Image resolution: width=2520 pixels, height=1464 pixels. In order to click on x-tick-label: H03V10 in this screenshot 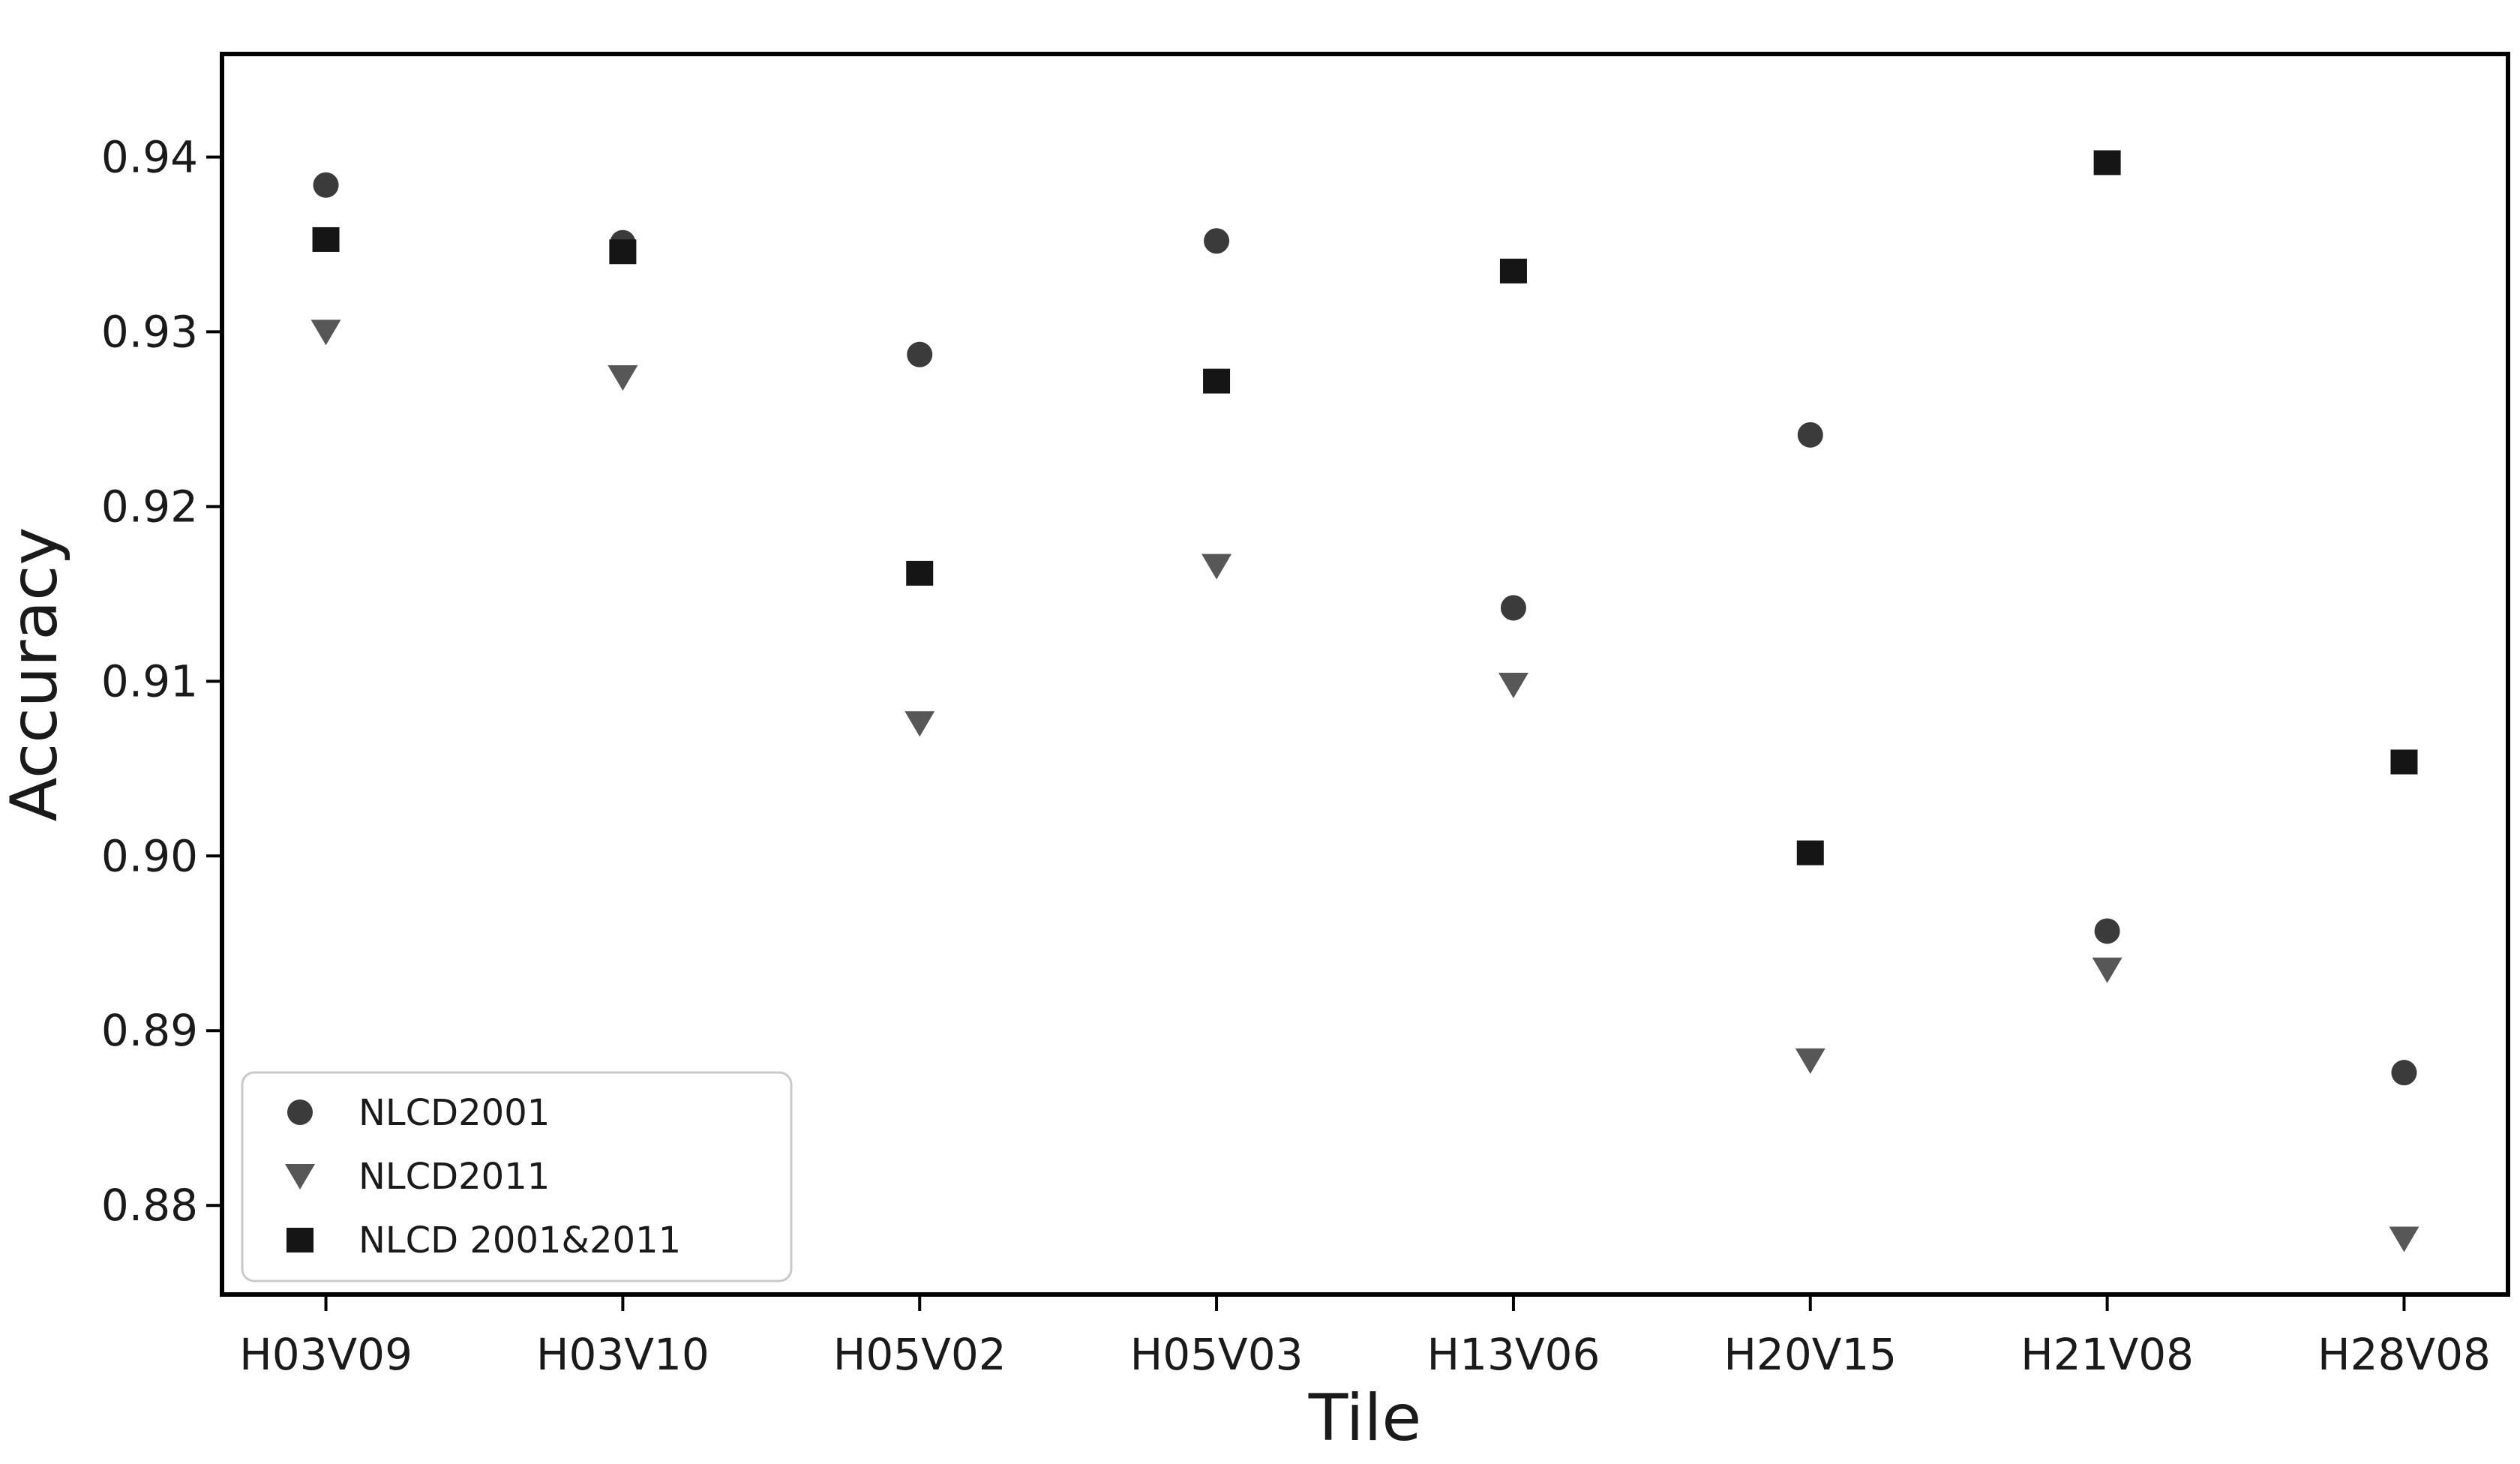, I will do `click(623, 1354)`.